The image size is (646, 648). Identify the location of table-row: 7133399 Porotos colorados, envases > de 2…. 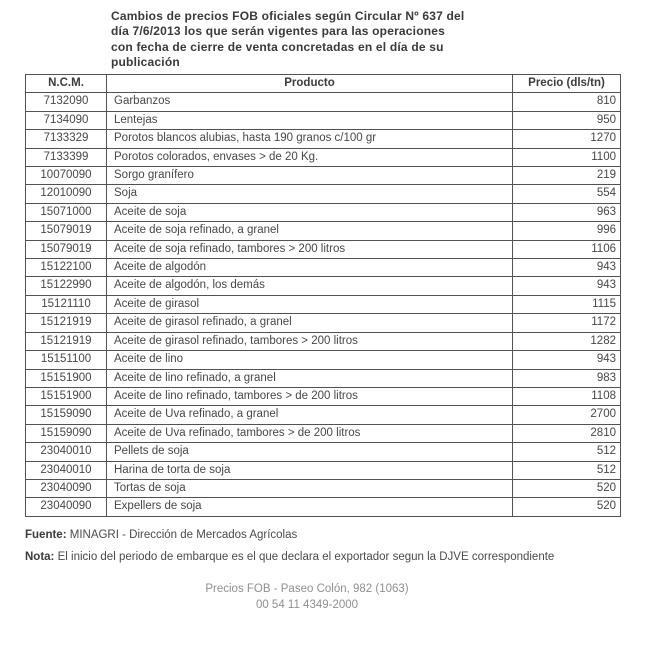
(323, 157).